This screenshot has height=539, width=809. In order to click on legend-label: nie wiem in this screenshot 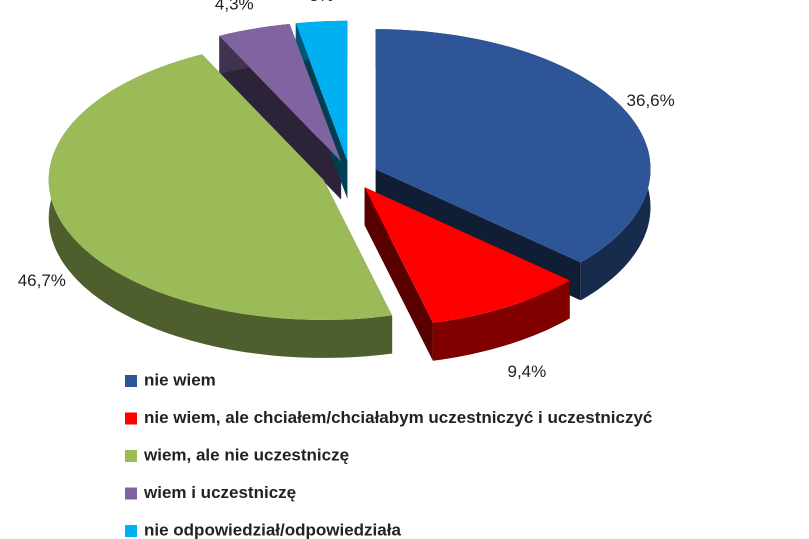, I will do `click(180, 379)`.